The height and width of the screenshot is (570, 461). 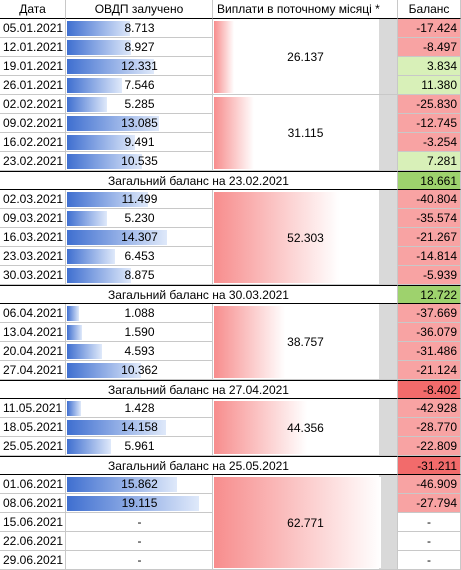 I want to click on balance-cell: -21.124, so click(x=429, y=370).